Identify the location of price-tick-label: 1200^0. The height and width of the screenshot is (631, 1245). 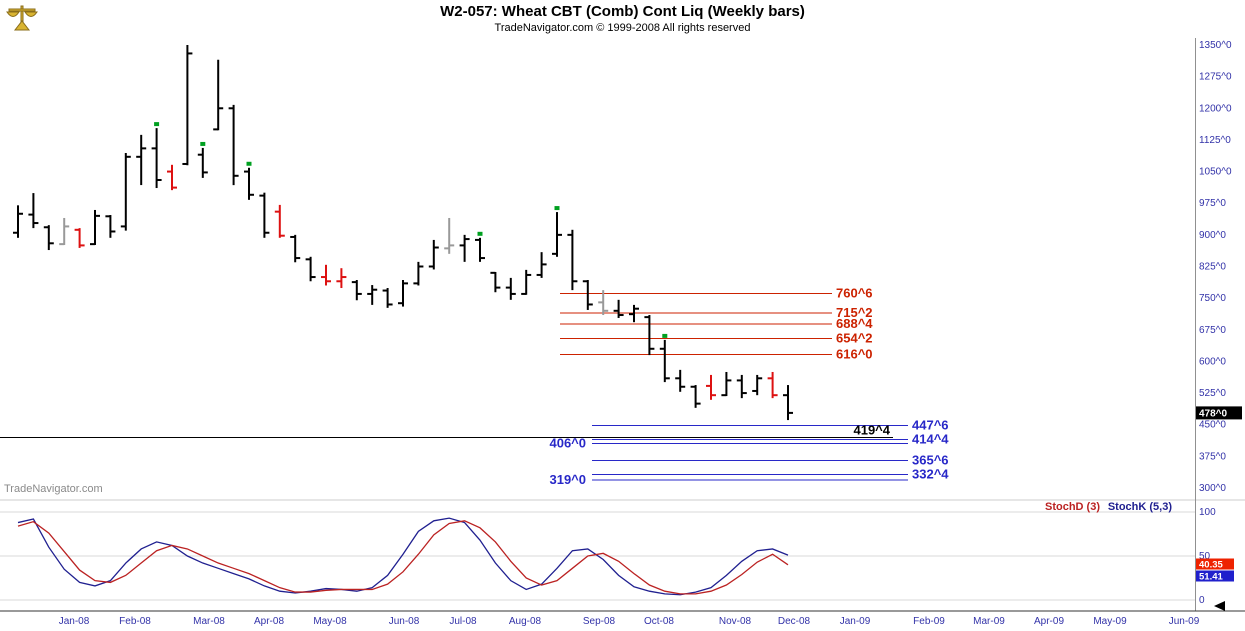
(1215, 108).